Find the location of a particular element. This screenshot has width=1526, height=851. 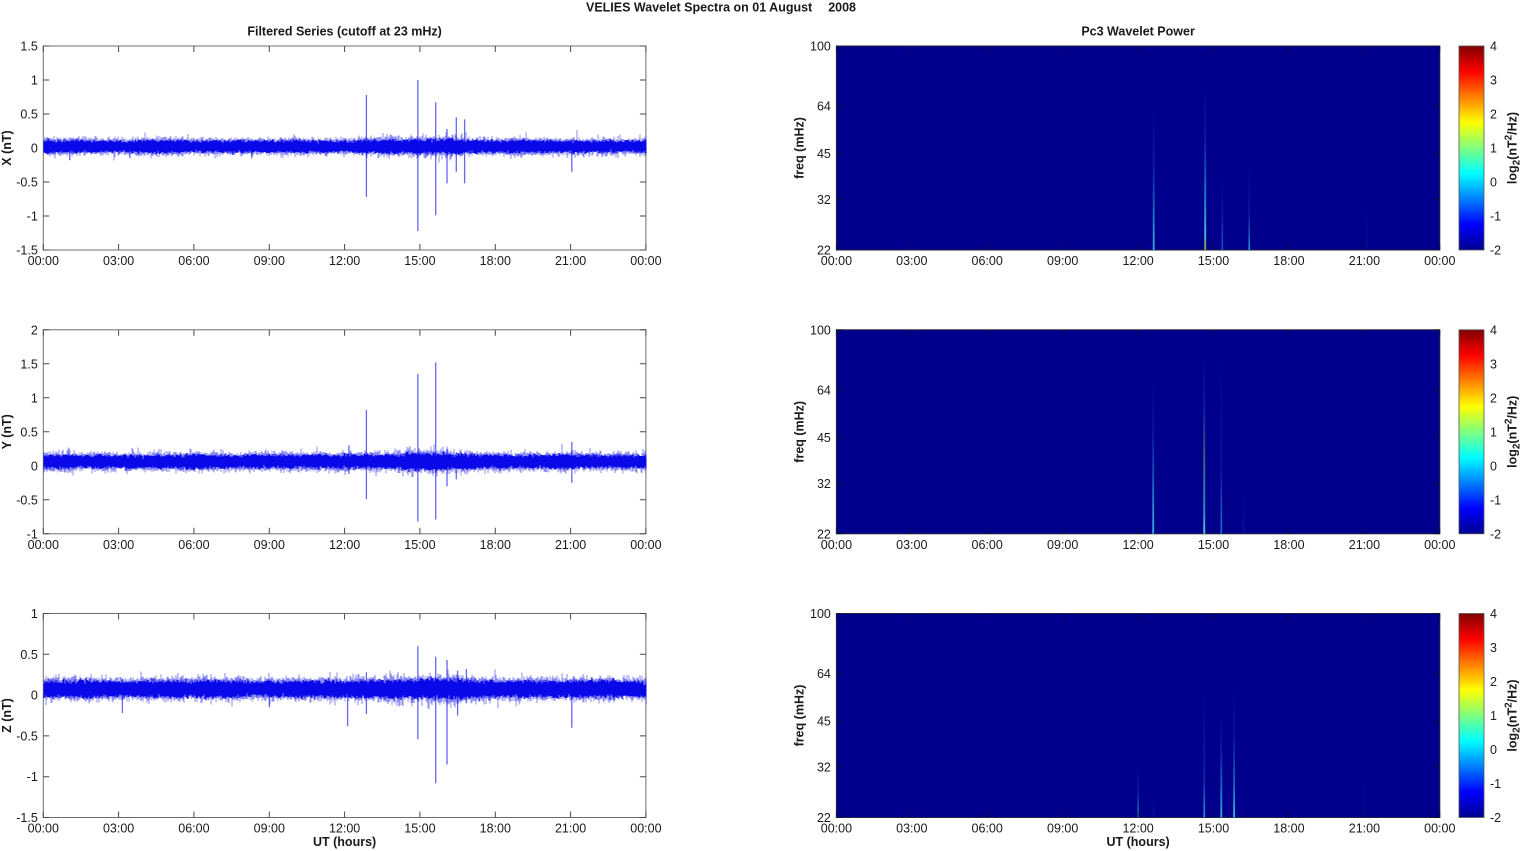

svg-text: X (nT) is located at coordinates (7, 147).